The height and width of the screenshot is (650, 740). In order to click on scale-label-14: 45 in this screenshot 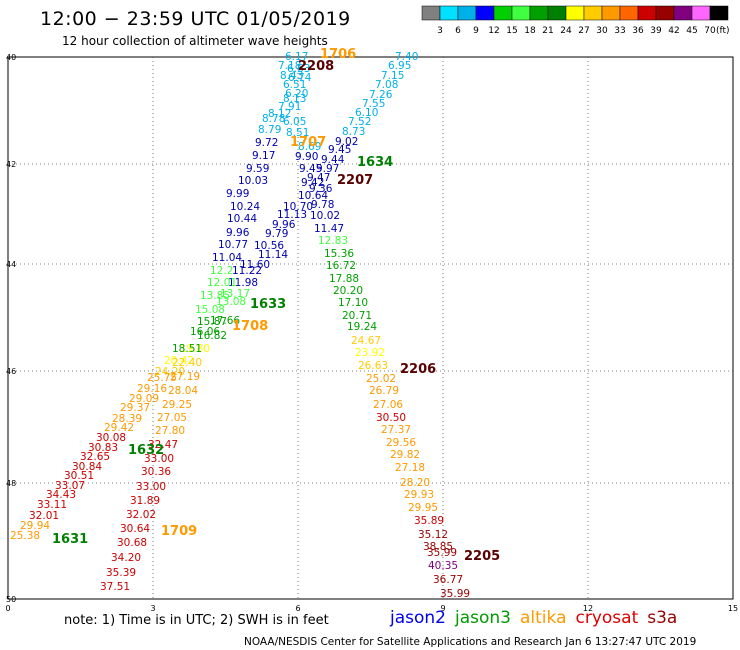, I will do `click(691, 31)`.